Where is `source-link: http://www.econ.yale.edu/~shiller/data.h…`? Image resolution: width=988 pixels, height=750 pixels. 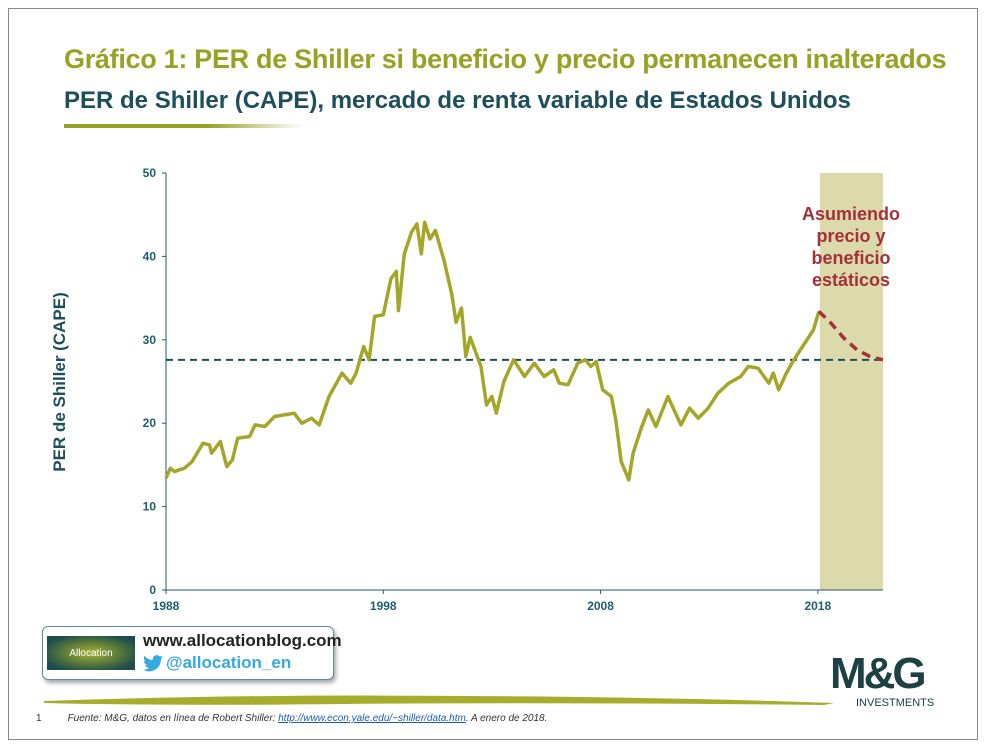
source-link: http://www.econ.yale.edu/~shiller/data.h… is located at coordinates (372, 718).